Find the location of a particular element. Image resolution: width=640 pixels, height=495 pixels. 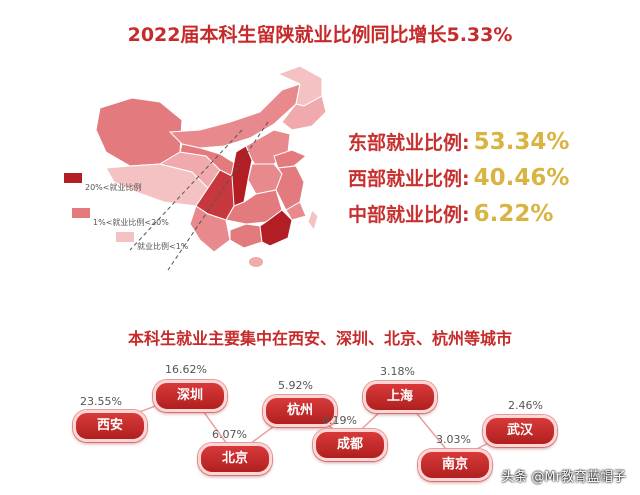

region-guangxi is located at coordinates (246, 236).